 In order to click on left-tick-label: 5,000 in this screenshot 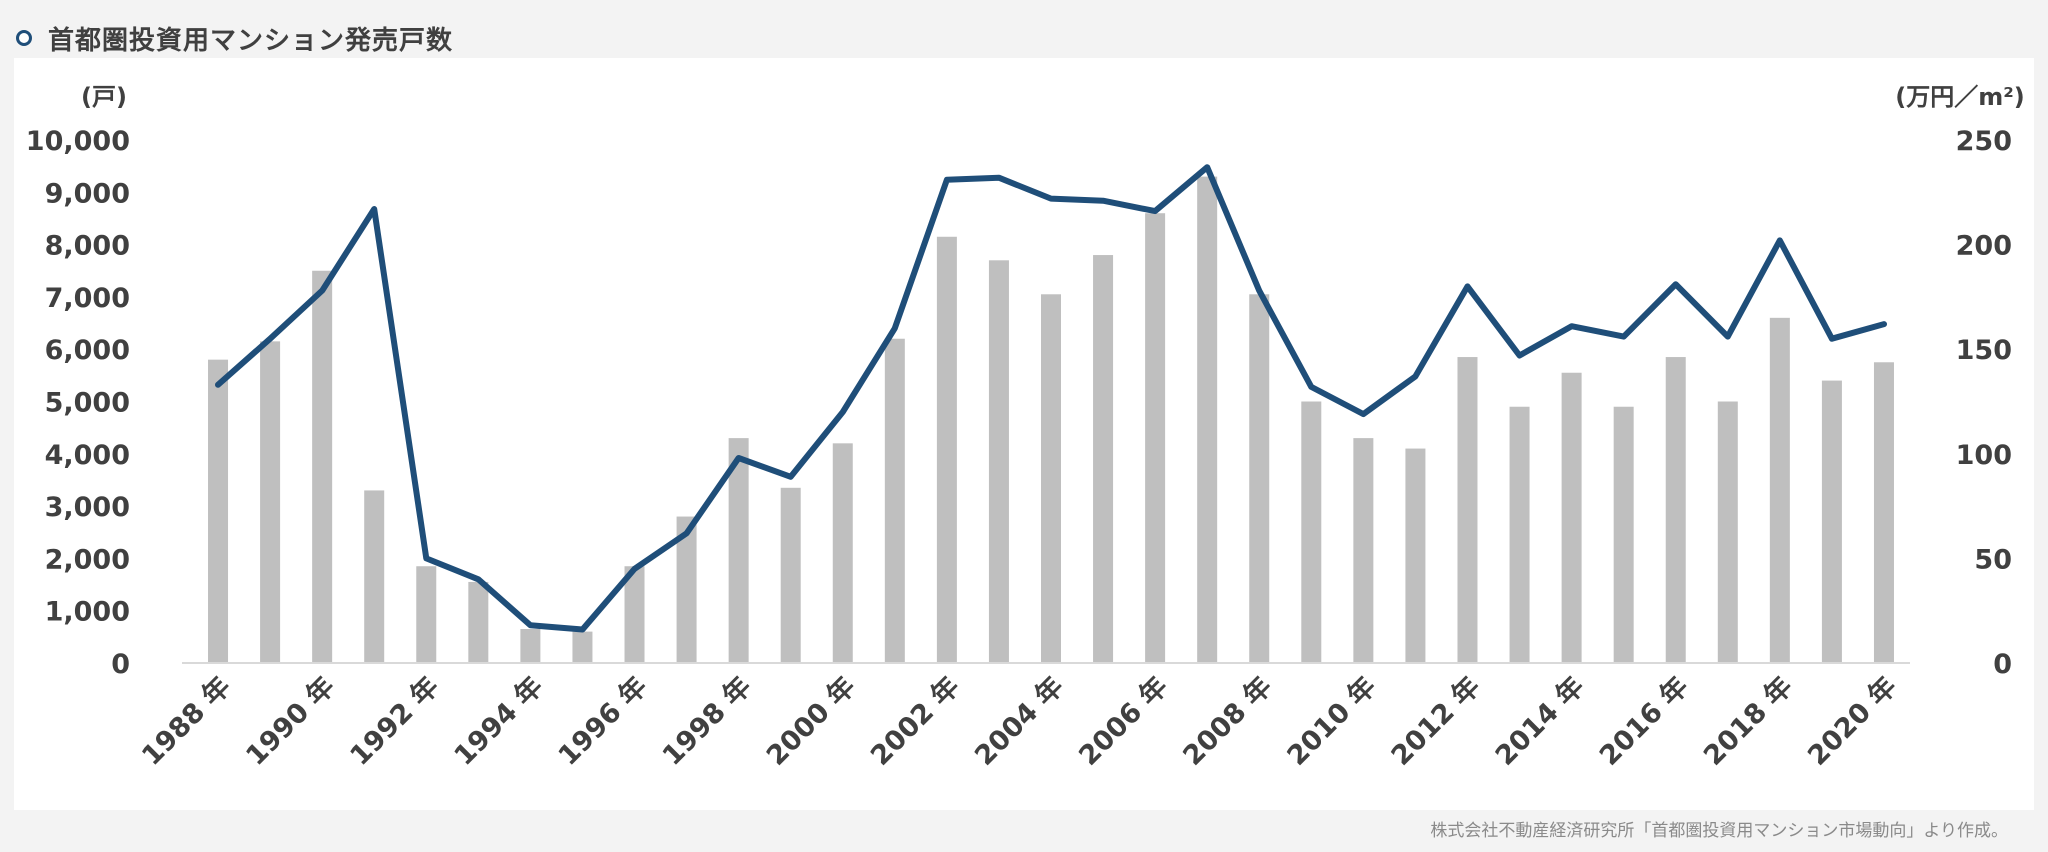, I will do `click(87, 403)`.